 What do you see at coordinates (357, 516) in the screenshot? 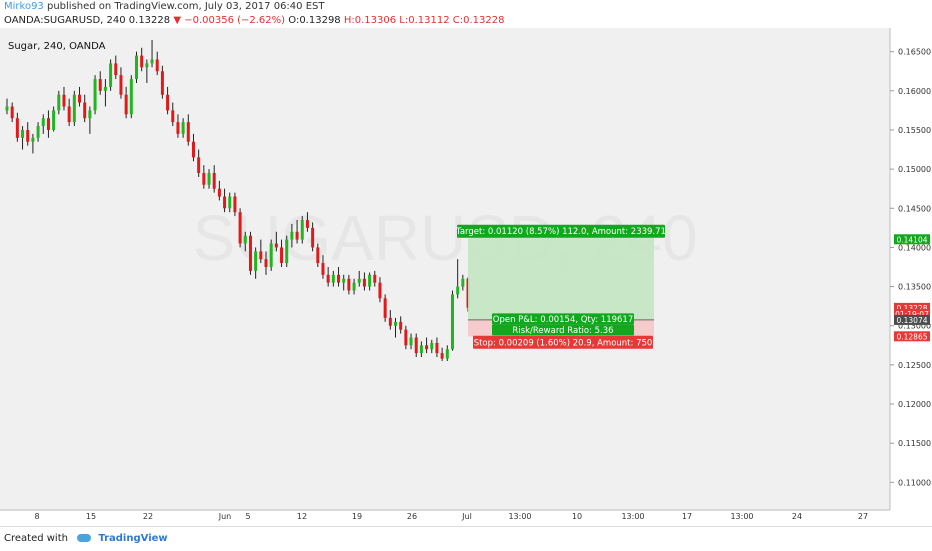
I see `time-tick-label-6: 19` at bounding box center [357, 516].